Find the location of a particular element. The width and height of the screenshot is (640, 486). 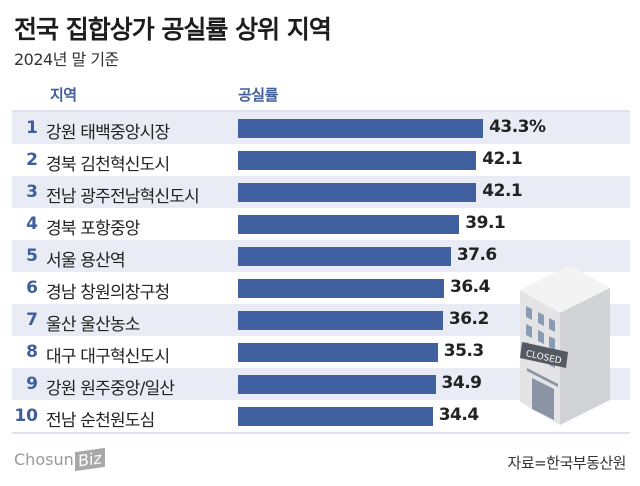

table-row: 8 대구 대구혁신도시 35.3 is located at coordinates (321, 352).